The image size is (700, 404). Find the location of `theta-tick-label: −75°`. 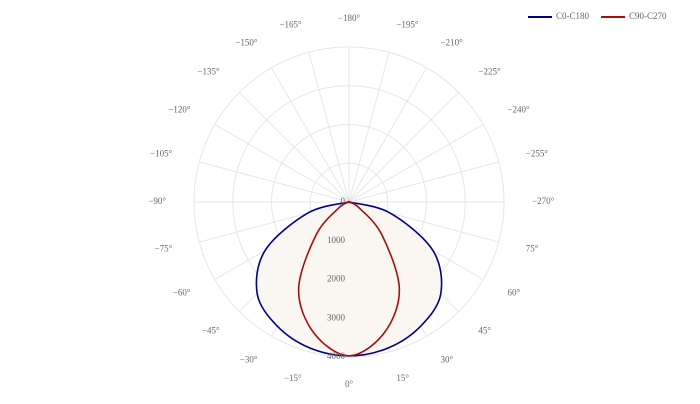

theta-tick-label: −75° is located at coordinates (164, 248).